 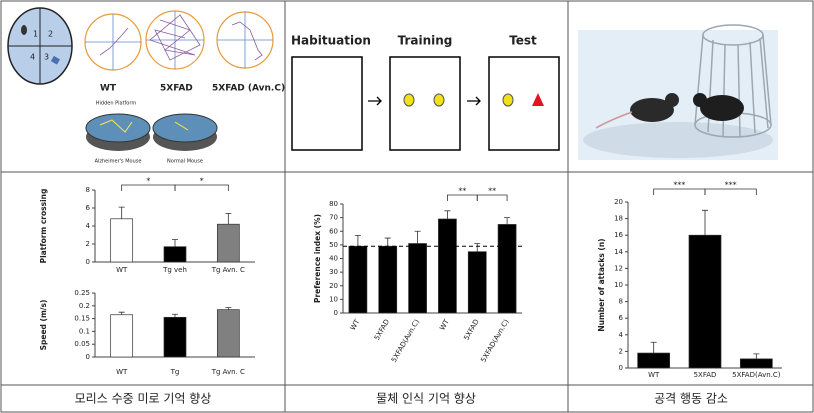 I want to click on quadrant-label: 3, so click(x=46, y=57).